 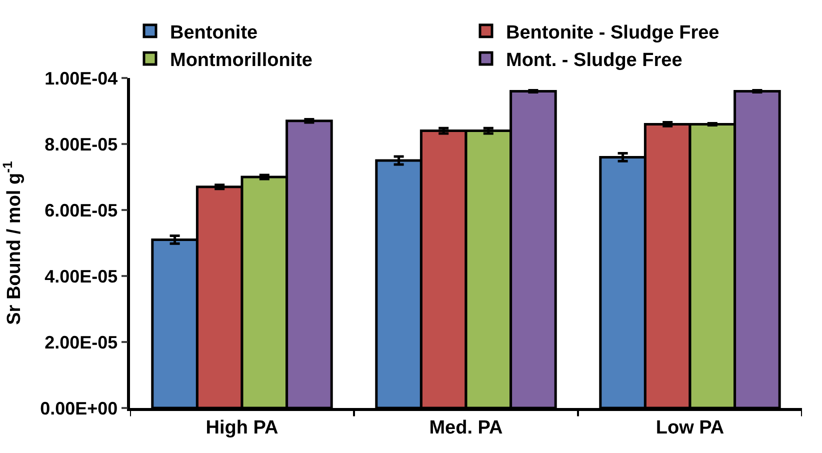 What do you see at coordinates (81, 342) in the screenshot?
I see `y-tick-label: 2.00E-05` at bounding box center [81, 342].